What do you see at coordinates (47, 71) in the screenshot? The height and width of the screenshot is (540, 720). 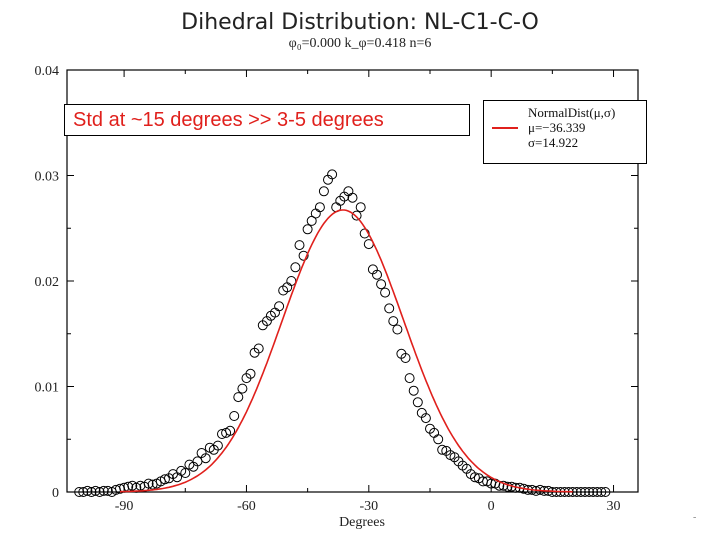 I see `y-tick-label: 0.04` at bounding box center [47, 71].